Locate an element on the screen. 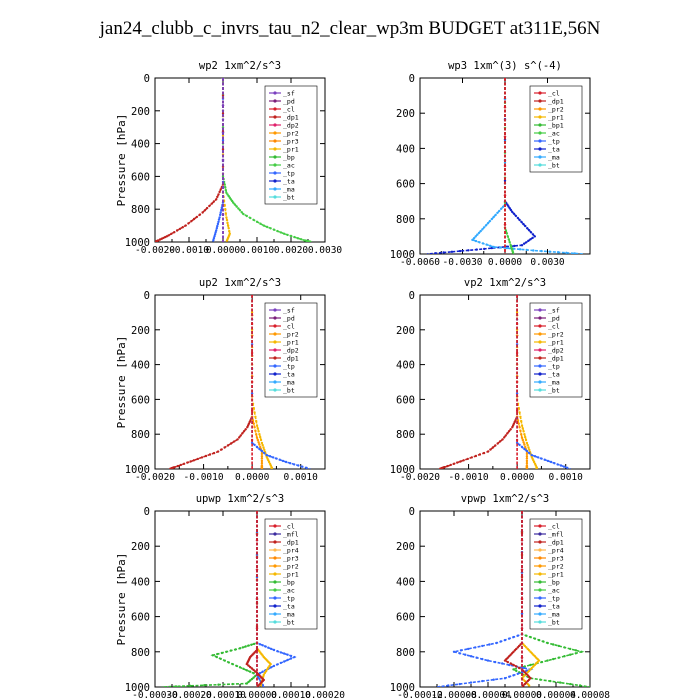 The image size is (700, 700). series-line-dp1 is located at coordinates (517, 599).